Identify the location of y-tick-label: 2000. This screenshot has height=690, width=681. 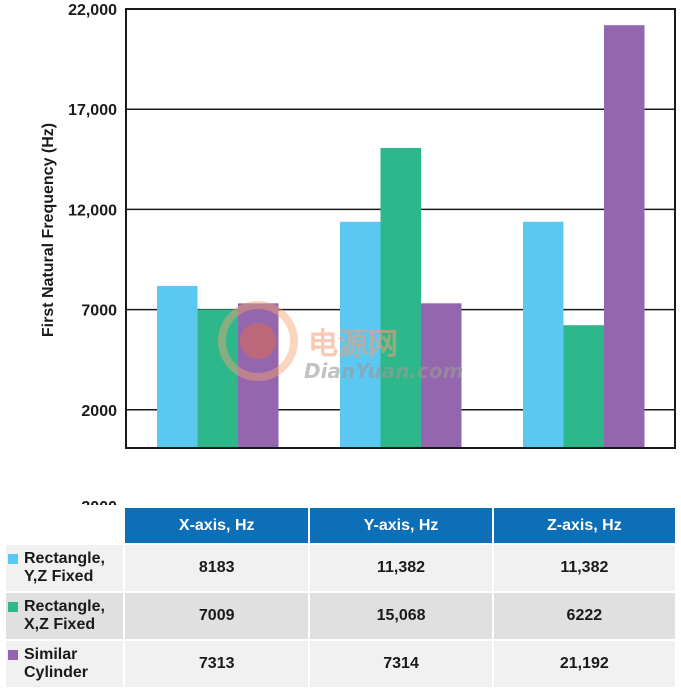
(99, 411).